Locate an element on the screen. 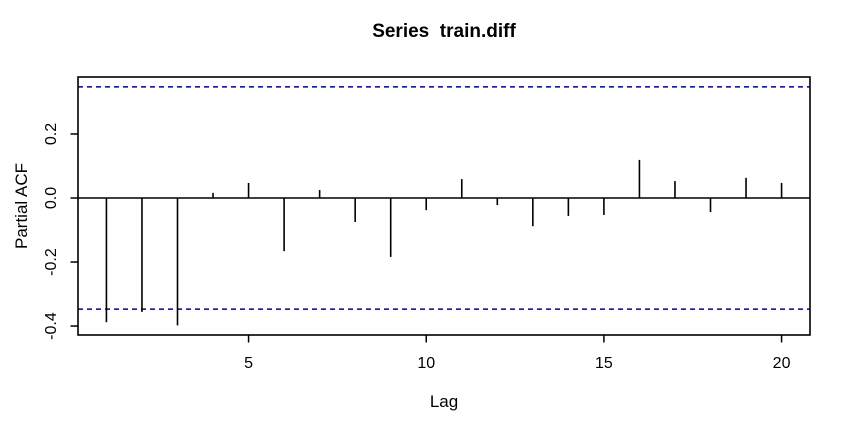 This screenshot has width=850, height=432. x-tick-label: 20 is located at coordinates (782, 363).